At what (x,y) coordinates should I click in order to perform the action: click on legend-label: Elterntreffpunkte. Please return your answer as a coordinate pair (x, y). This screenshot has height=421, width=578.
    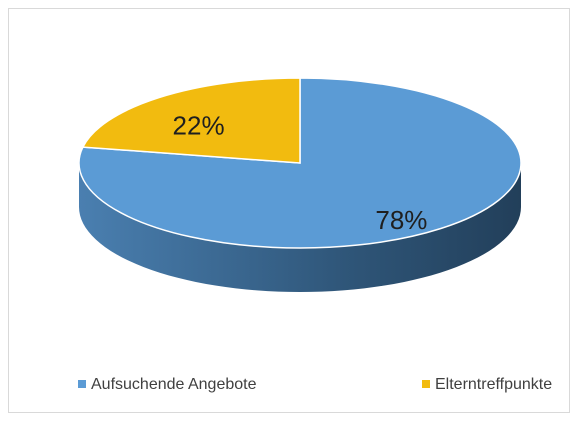
    Looking at the image, I should click on (493, 384).